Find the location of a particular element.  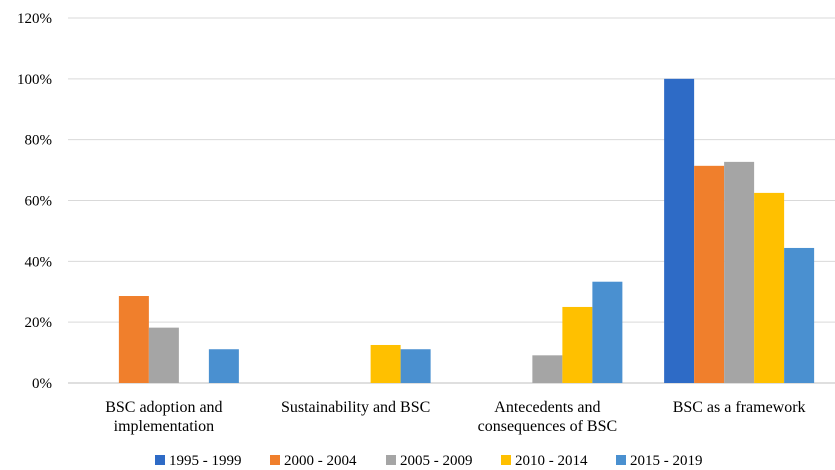

y-tick-label: 20% is located at coordinates (39, 323).